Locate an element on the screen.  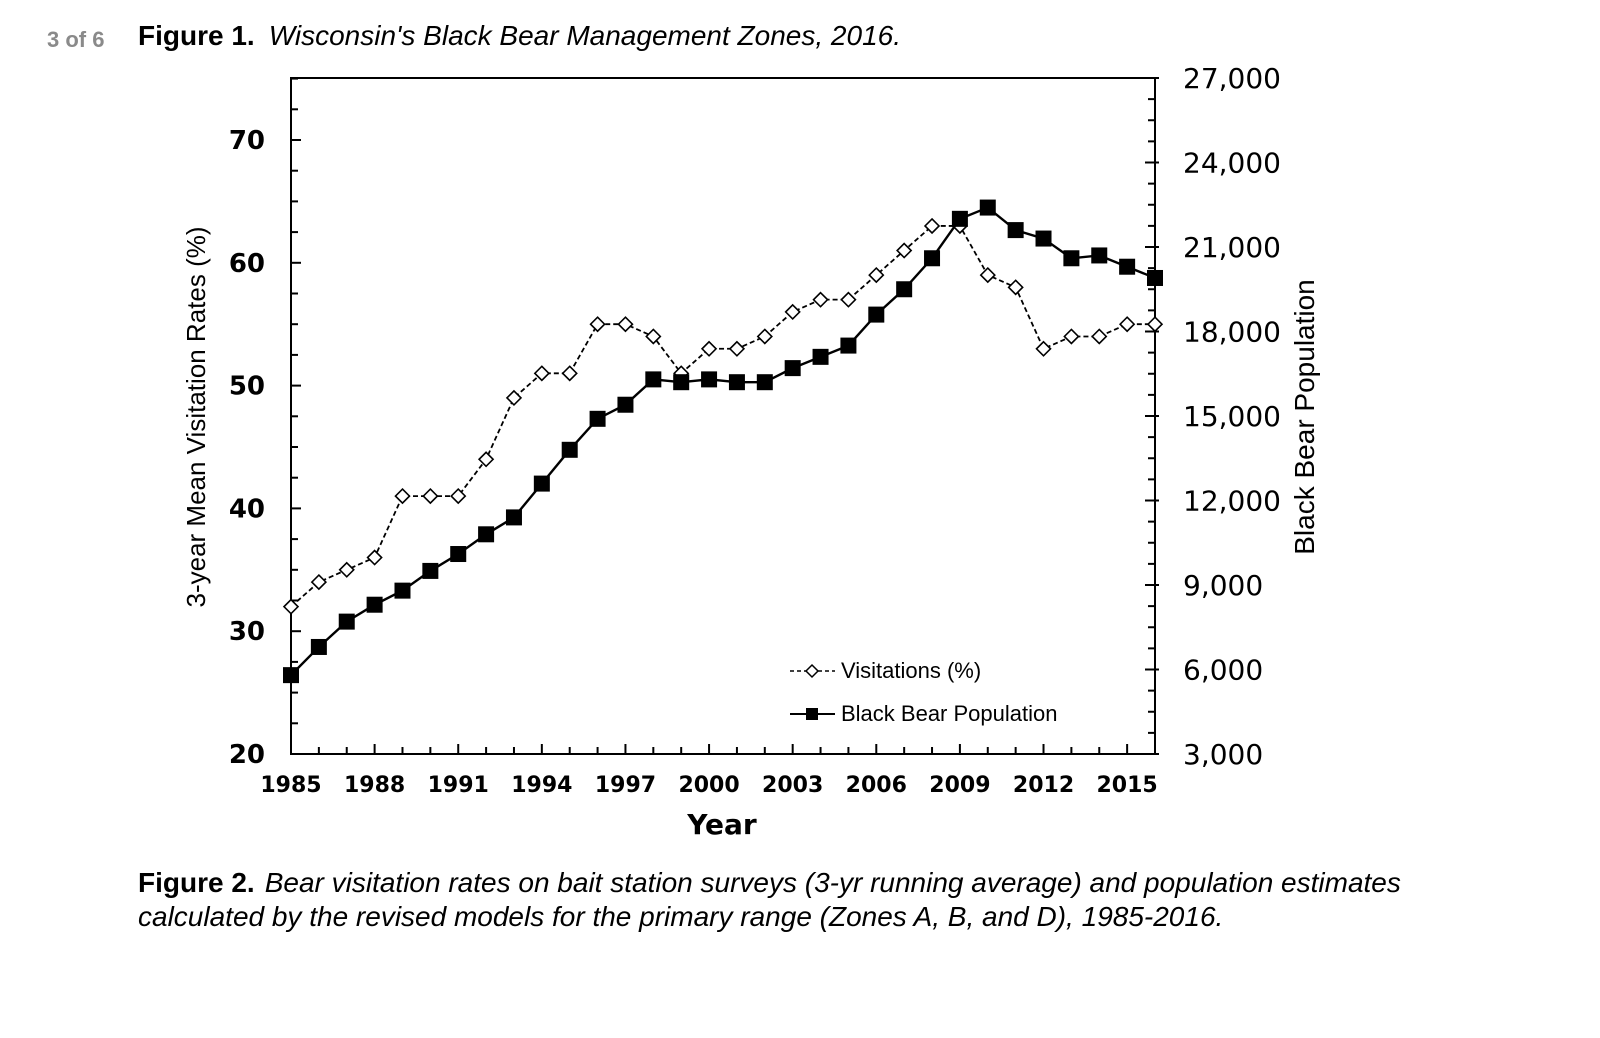
legend-item-visitations: Visitations (%) is located at coordinates (885, 670).